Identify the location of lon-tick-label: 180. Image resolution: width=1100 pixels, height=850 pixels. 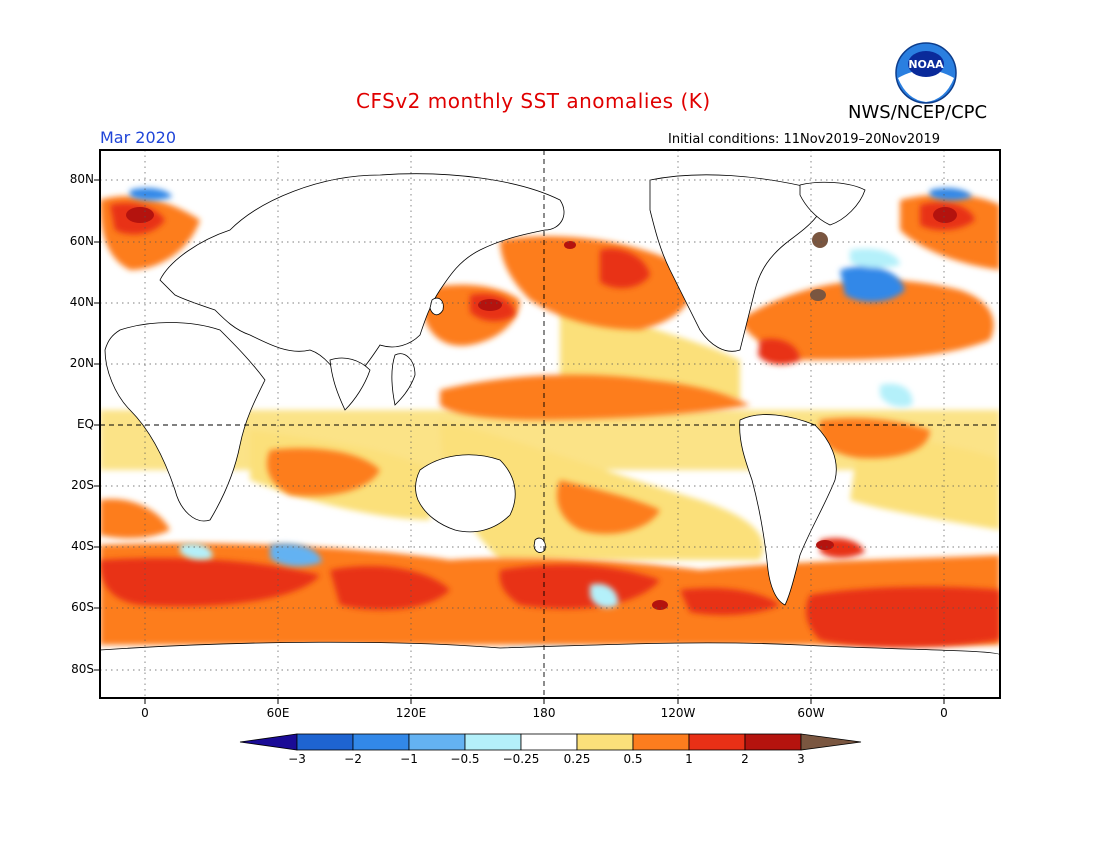
(544, 713).